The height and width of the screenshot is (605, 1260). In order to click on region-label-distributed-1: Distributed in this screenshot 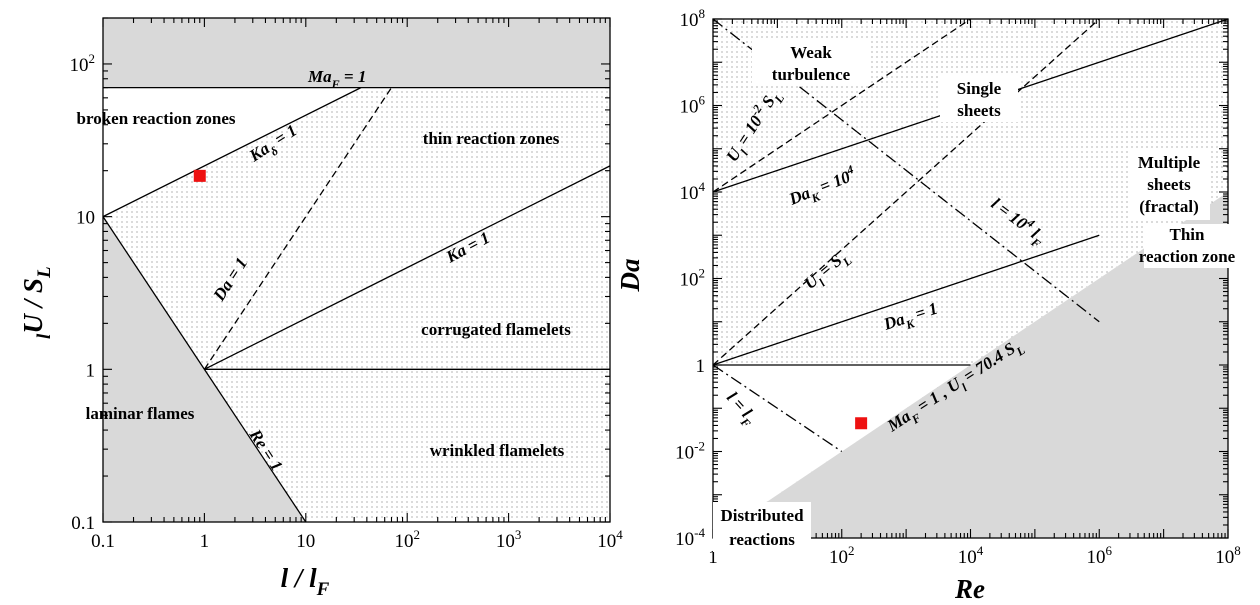, I will do `click(762, 515)`.